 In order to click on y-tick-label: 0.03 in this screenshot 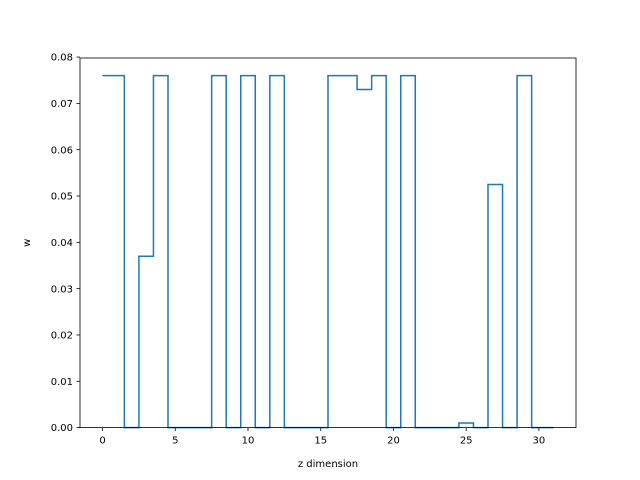, I will do `click(62, 289)`.